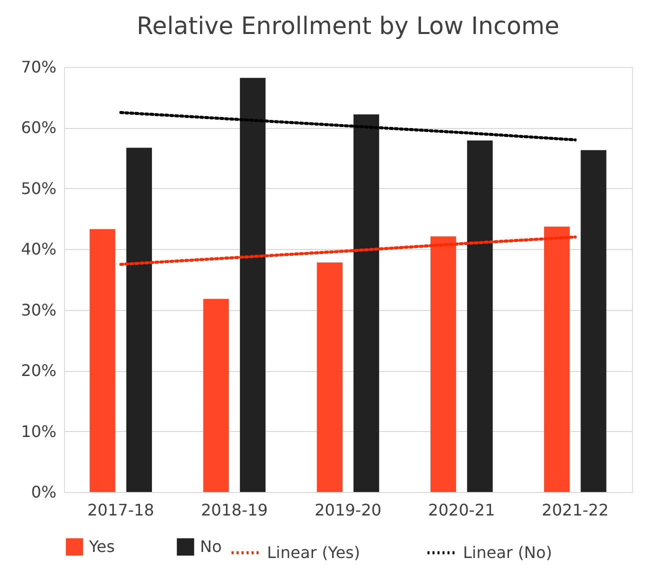 This screenshot has width=662, height=581. I want to click on x-tick-label: 2021-22, so click(575, 510).